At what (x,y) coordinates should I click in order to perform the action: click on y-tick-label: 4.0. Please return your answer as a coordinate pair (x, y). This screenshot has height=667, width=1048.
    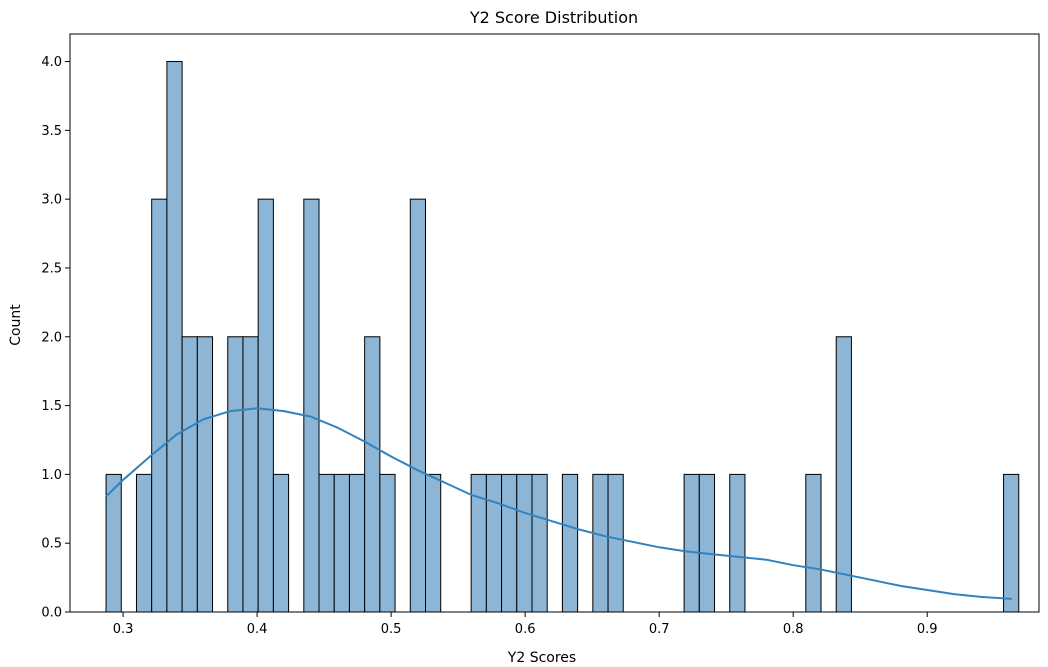
    Looking at the image, I should click on (51, 62).